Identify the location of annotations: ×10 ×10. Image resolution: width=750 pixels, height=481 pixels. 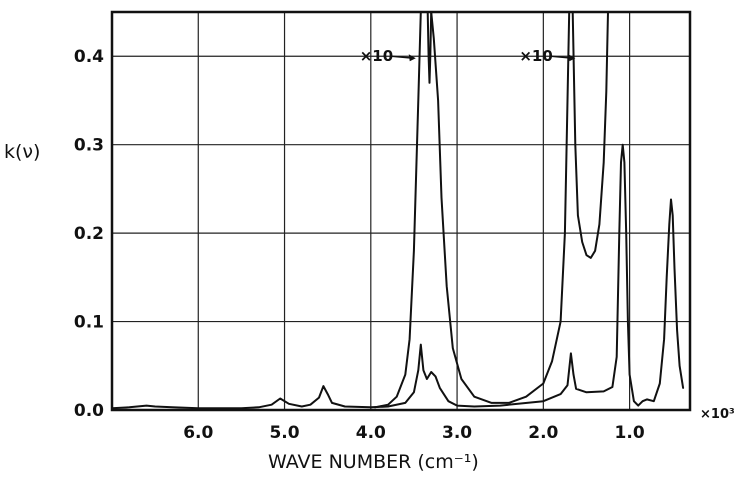
(468, 56).